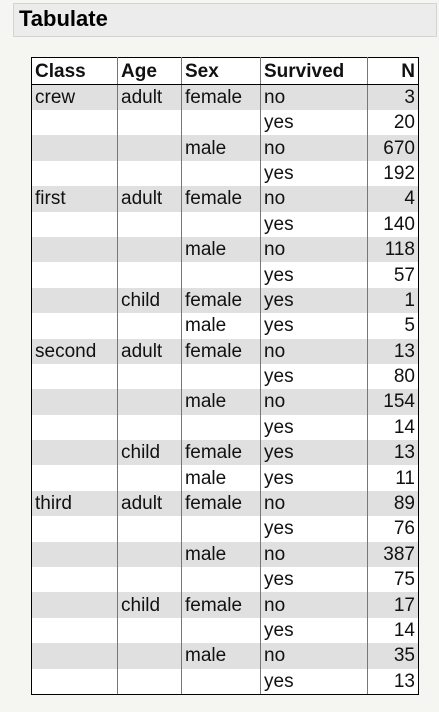 This screenshot has width=439, height=712. Describe the element at coordinates (225, 656) in the screenshot. I see `table-row: male no 35` at that location.